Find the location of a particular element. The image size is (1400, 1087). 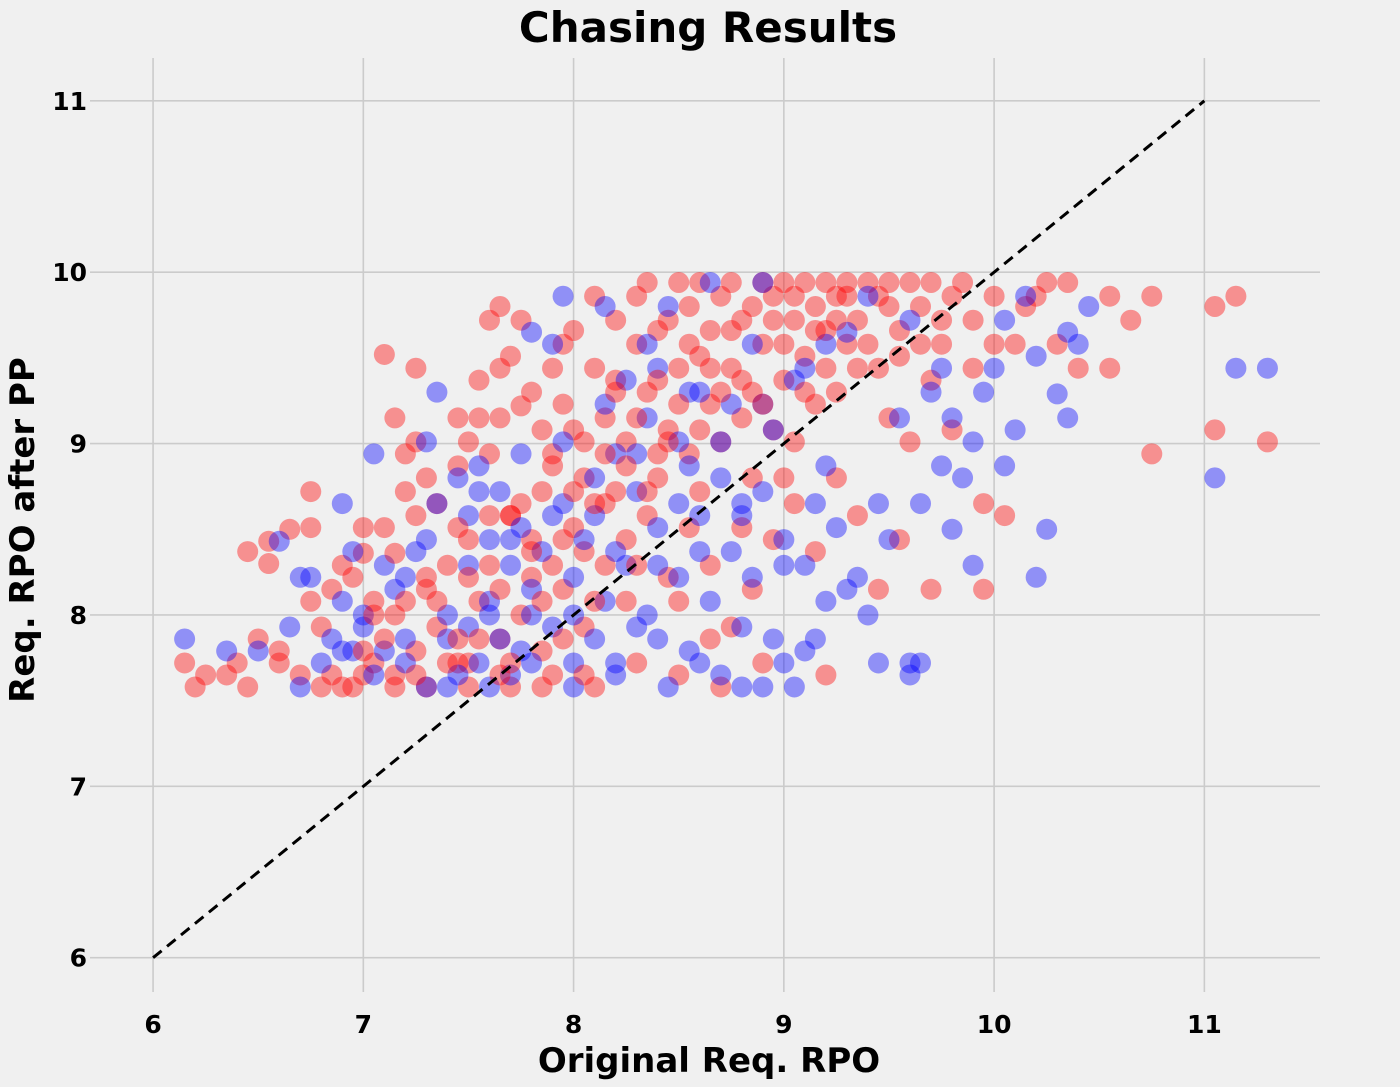

y-tick-label-1: 7 is located at coordinates (78, 786).